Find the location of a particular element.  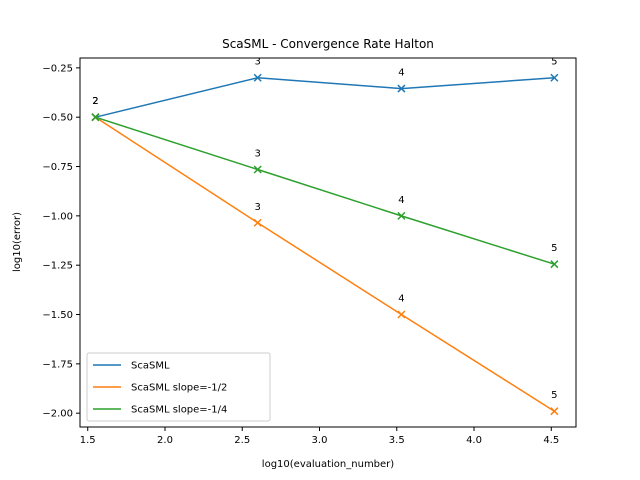

legend-box is located at coordinates (178, 387).